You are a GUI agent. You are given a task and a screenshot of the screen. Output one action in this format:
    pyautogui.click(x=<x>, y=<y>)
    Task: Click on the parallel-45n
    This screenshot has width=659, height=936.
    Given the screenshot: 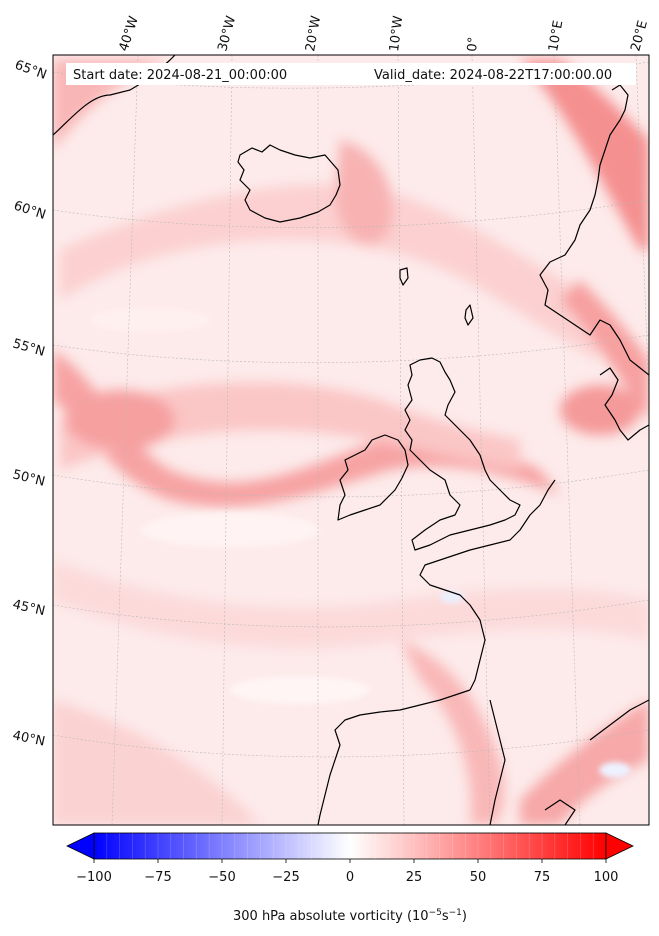 What is the action you would take?
    pyautogui.click(x=351, y=613)
    